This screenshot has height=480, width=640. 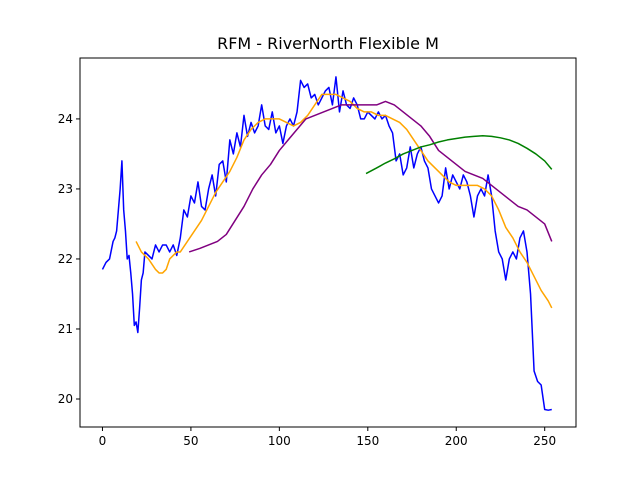 I want to click on y-tick-label: 22, so click(x=65, y=259).